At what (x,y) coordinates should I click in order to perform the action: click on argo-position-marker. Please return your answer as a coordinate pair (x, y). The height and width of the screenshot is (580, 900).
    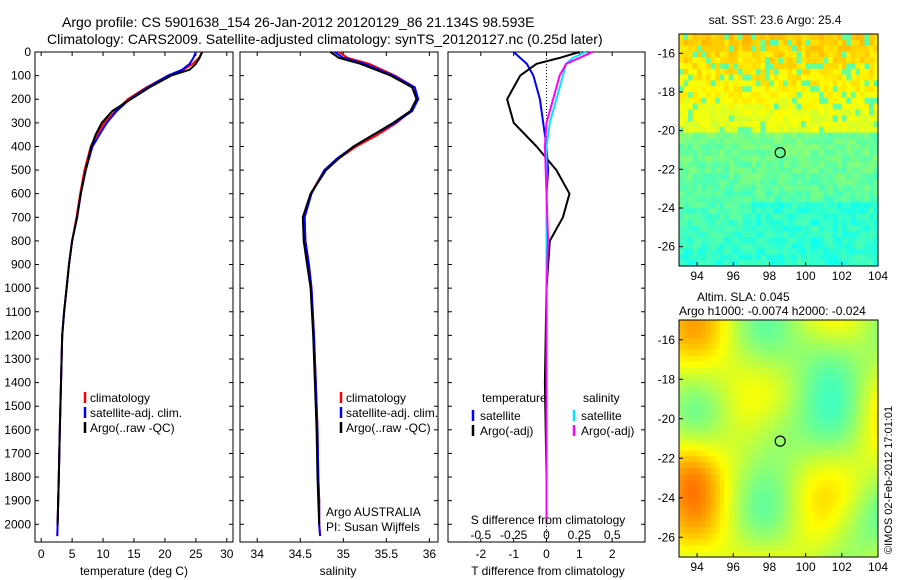
    Looking at the image, I should click on (780, 152).